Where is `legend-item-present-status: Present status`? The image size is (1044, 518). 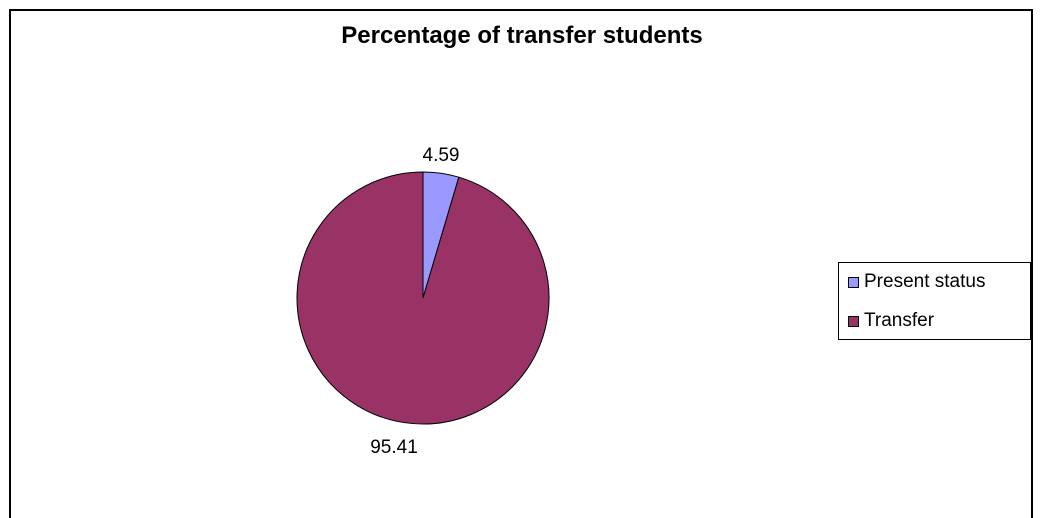
legend-item-present-status: Present status is located at coordinates (916, 282).